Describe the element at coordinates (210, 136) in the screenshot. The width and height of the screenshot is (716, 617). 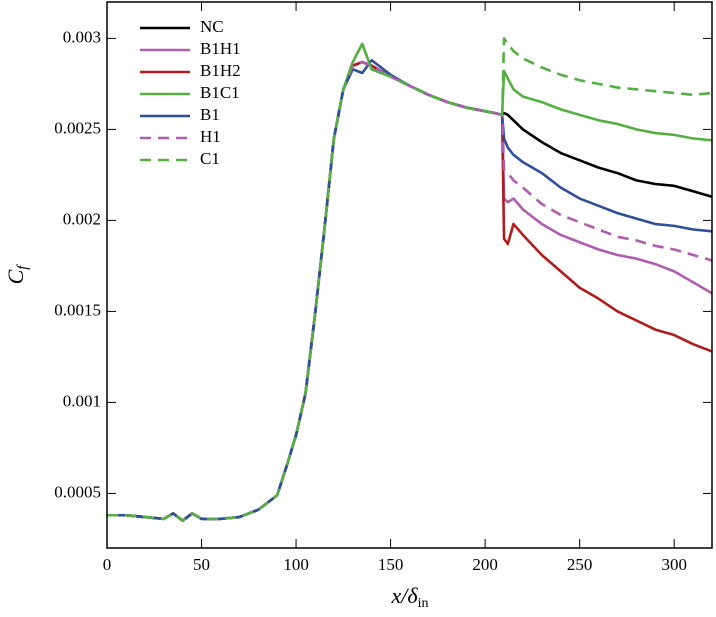
I see `legend-label: H1` at that location.